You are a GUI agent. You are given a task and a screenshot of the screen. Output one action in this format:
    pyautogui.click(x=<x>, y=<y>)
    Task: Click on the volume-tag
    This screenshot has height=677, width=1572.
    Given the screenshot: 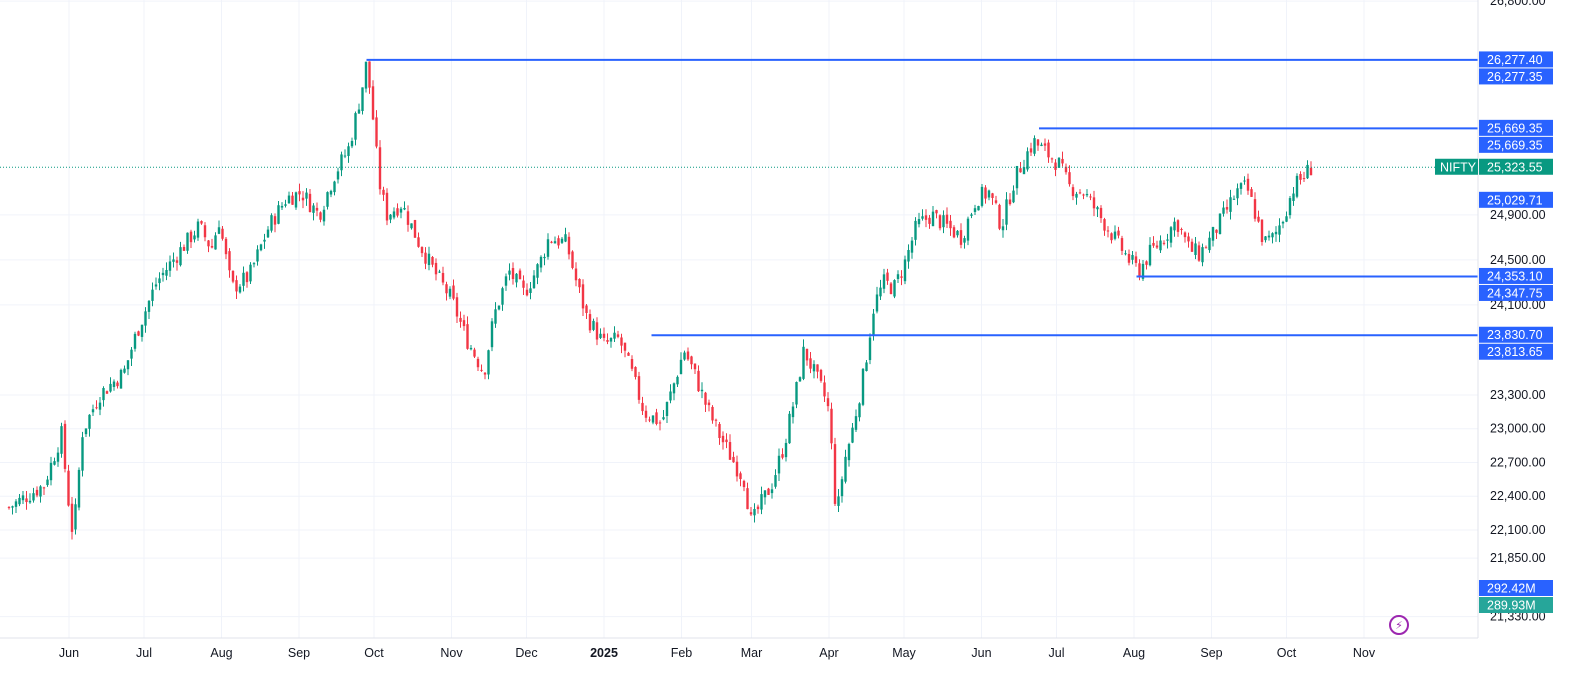 What is the action you would take?
    pyautogui.click(x=1516, y=605)
    